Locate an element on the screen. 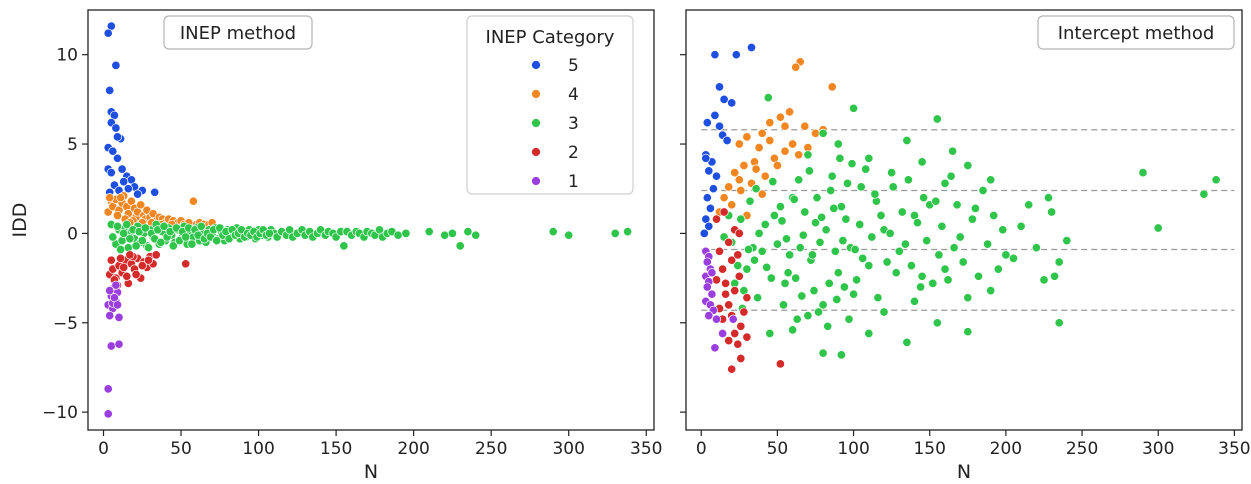  legend: INEP Category 5 4 3 2 1 is located at coordinates (550, 105).